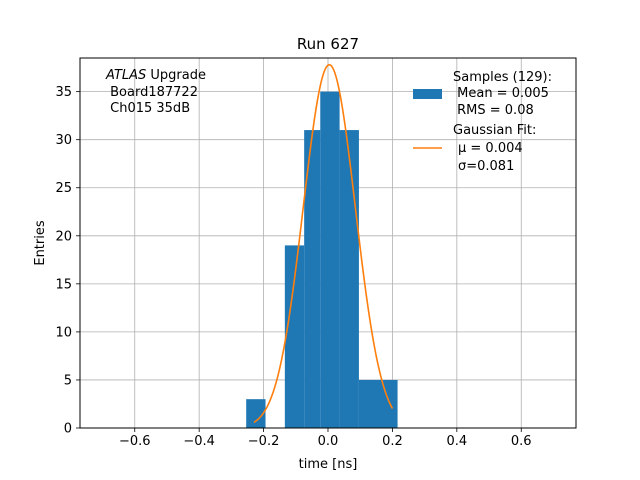 This screenshot has height=480, width=640. Describe the element at coordinates (521, 441) in the screenshot. I see `x-tick-label: 0.6` at that location.